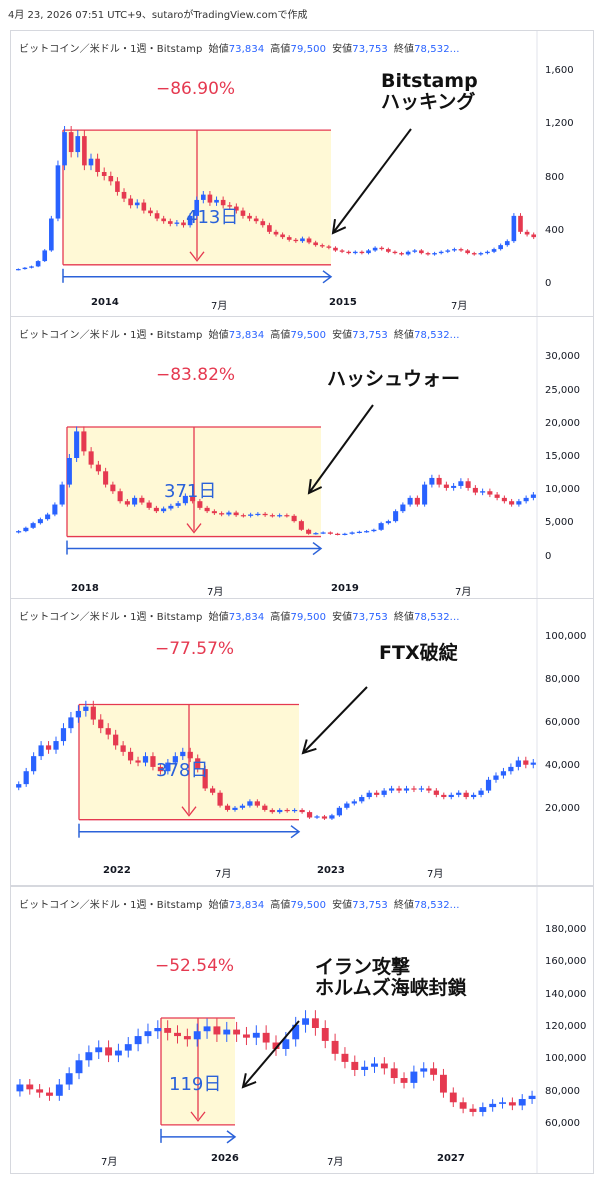 Image resolution: width=600 pixels, height=1184 pixels. What do you see at coordinates (451, 1158) in the screenshot?
I see `x-tick-label: 2027` at bounding box center [451, 1158].